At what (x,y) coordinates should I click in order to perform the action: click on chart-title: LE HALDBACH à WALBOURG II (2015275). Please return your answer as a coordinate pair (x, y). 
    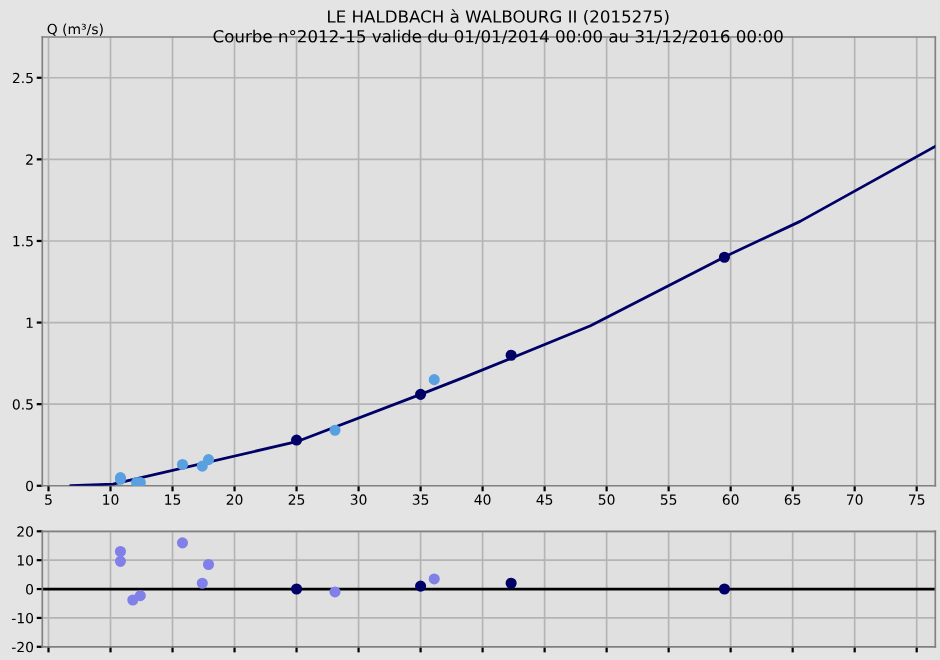
    Looking at the image, I should click on (498, 17).